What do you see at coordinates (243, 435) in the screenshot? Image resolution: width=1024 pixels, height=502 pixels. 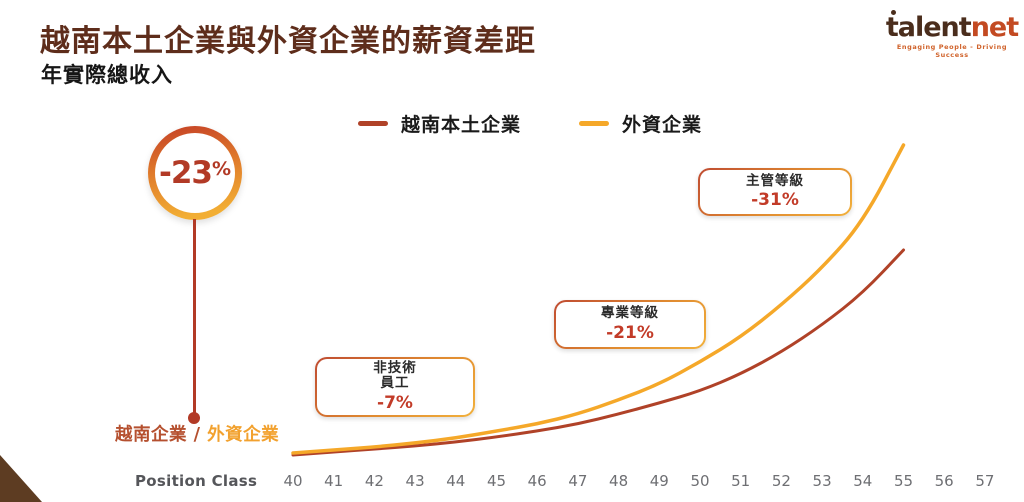 I see `gap-note-foreign: 外資企業` at bounding box center [243, 435].